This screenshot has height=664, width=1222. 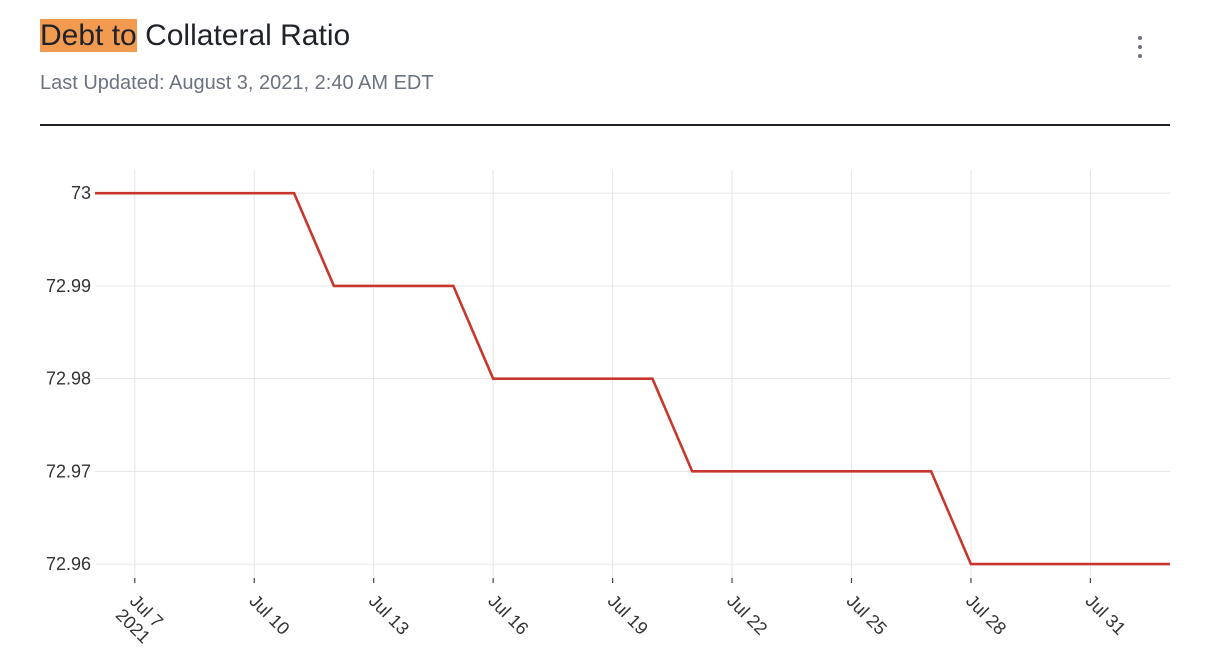 What do you see at coordinates (508, 615) in the screenshot?
I see `x-tick-label: Jul 16` at bounding box center [508, 615].